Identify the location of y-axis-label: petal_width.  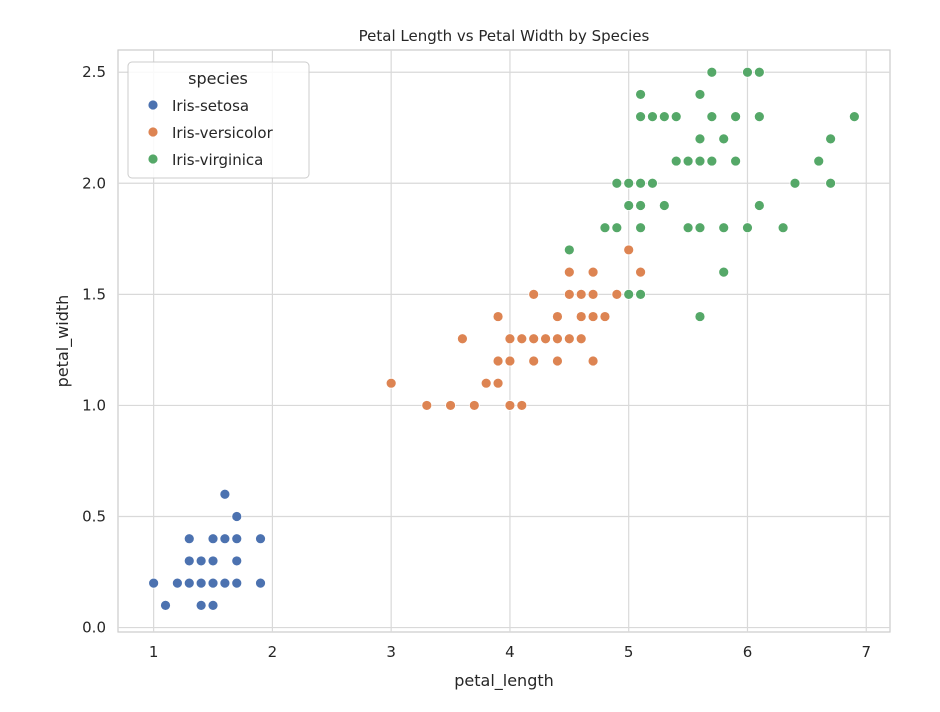
(63, 341).